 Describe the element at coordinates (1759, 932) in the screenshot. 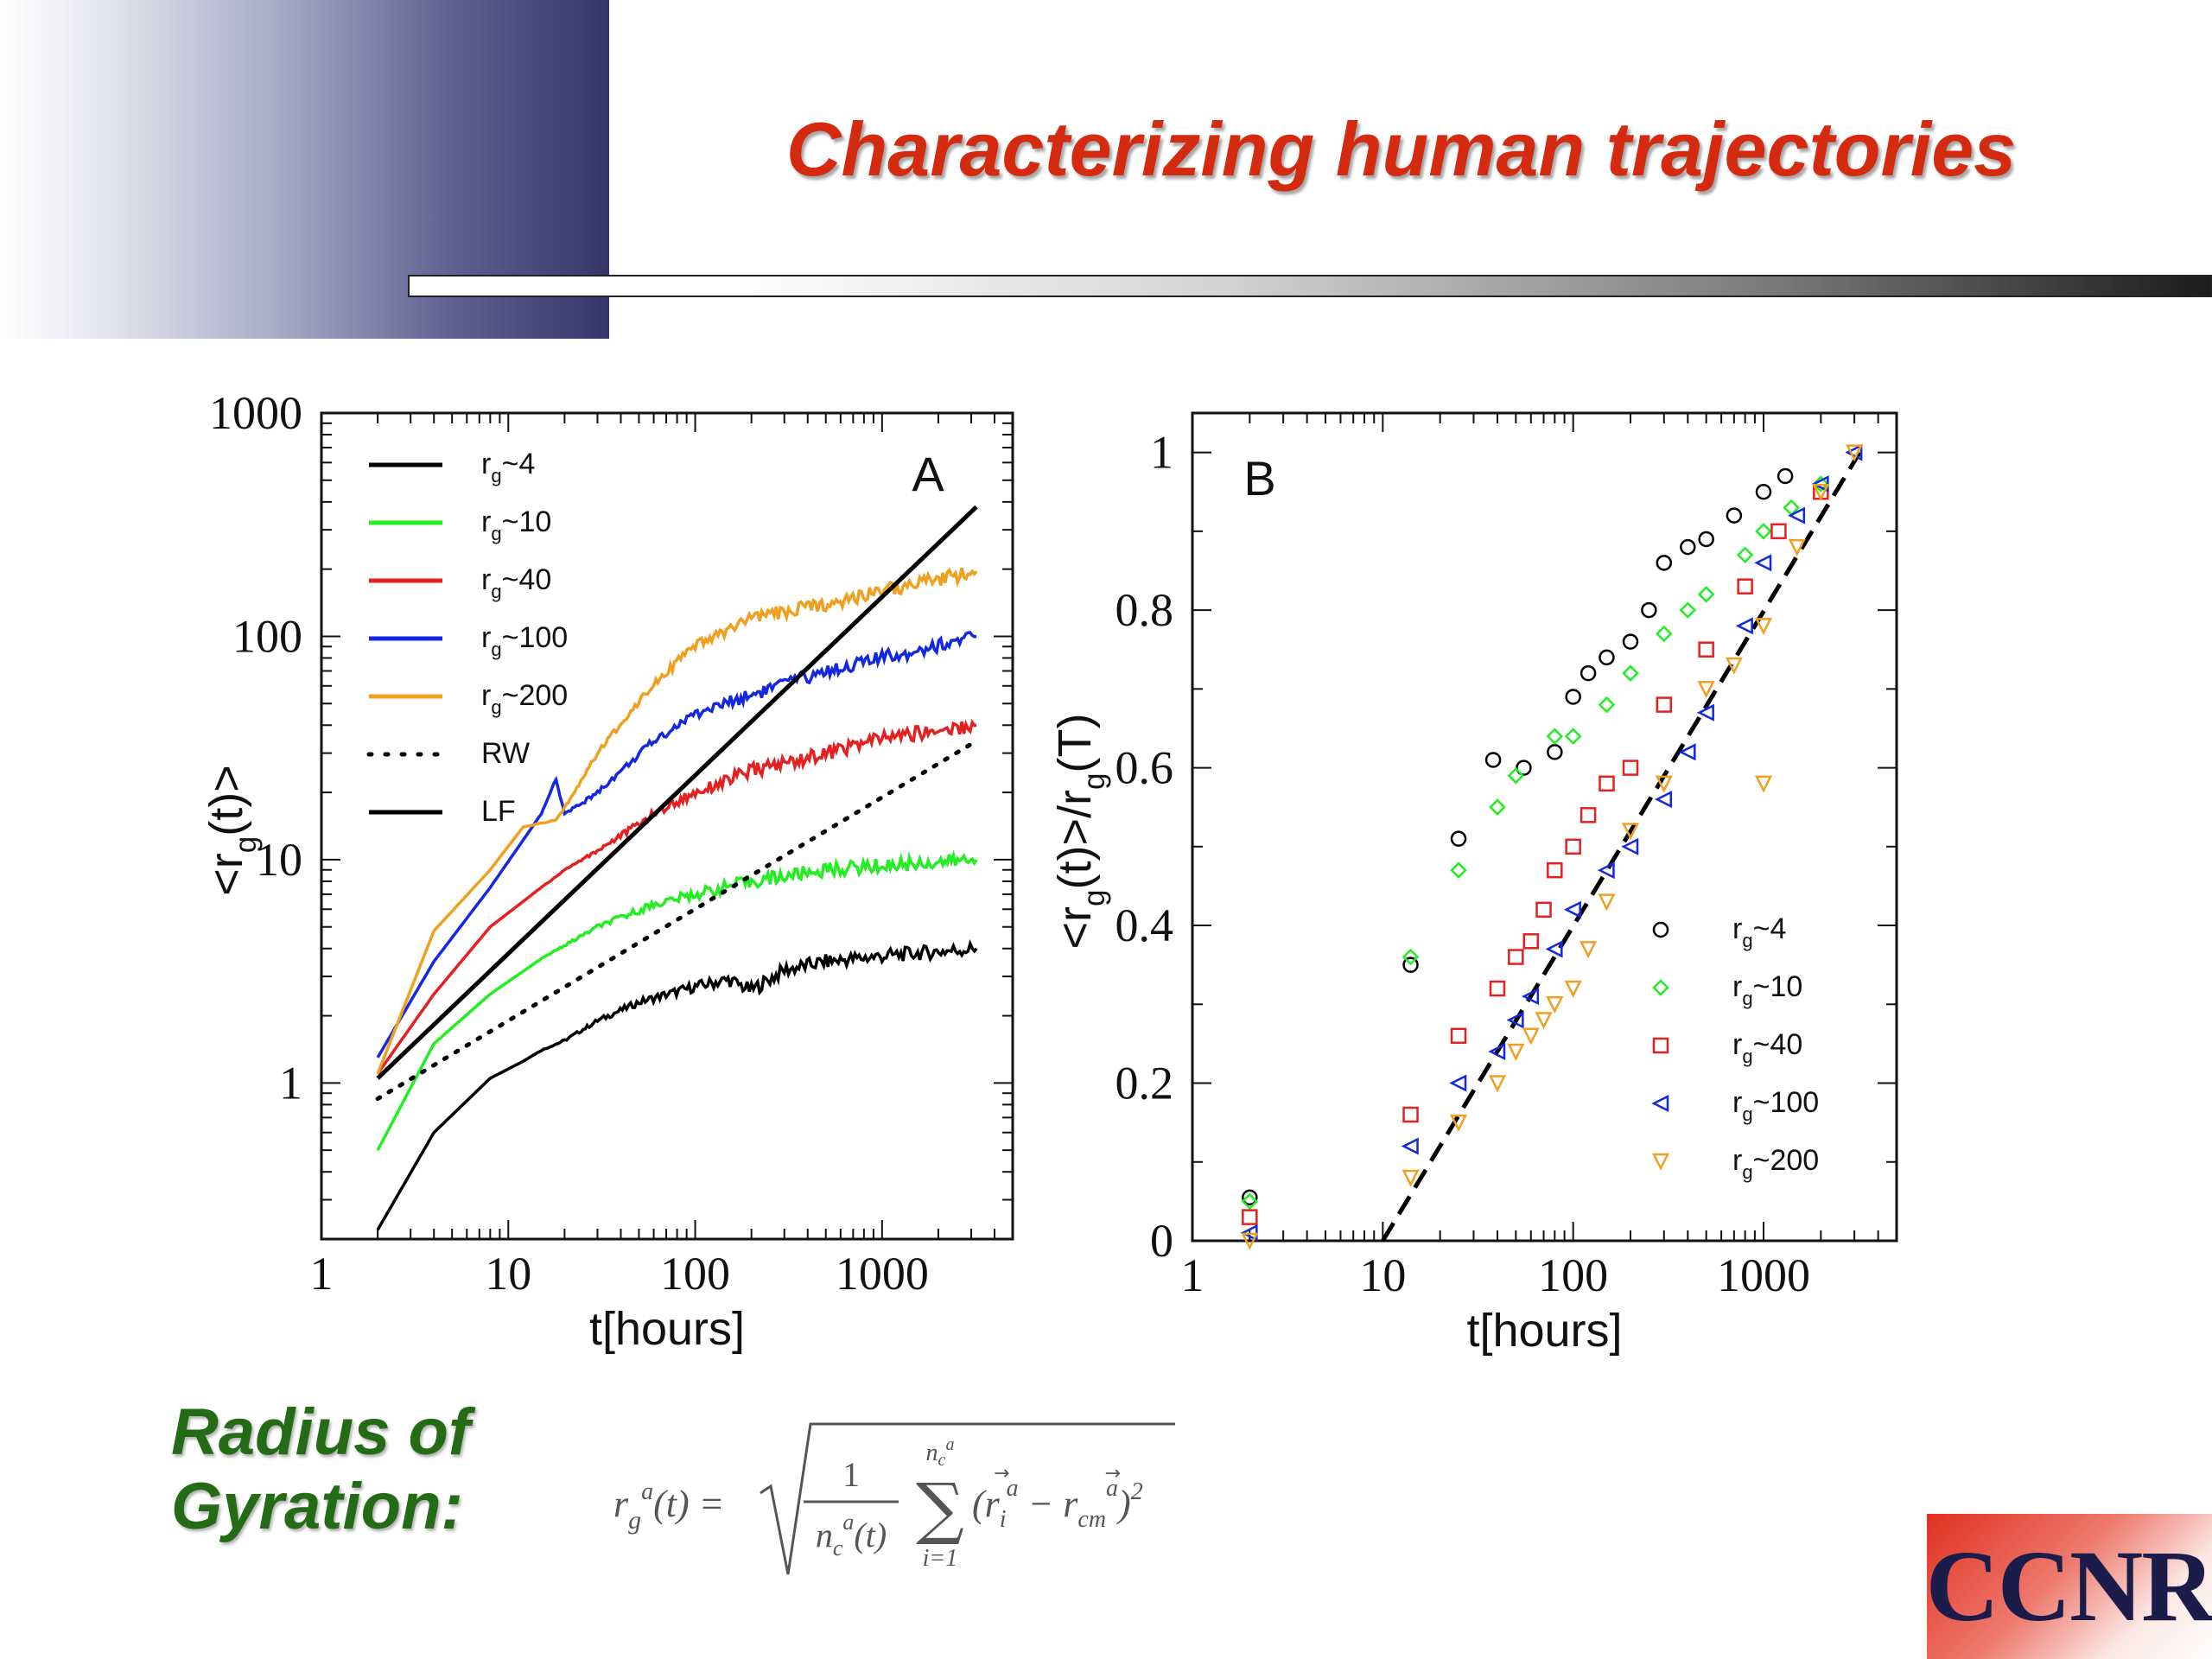

I see `legend-label: rg~4` at that location.